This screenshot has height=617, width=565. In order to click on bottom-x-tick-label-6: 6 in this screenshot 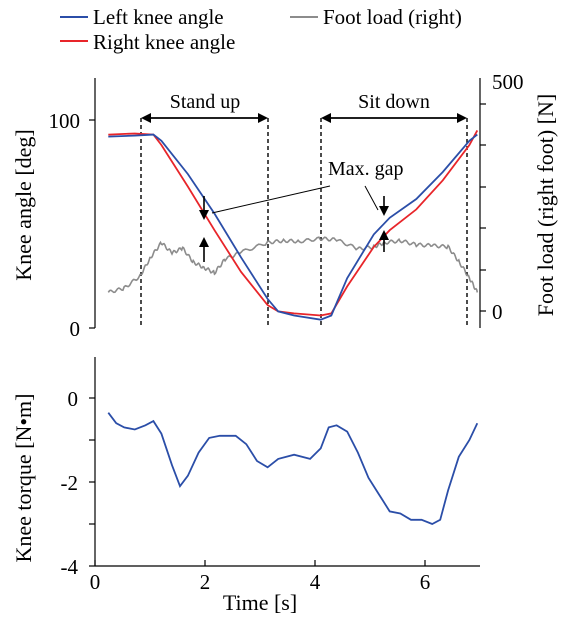, I will do `click(425, 582)`.